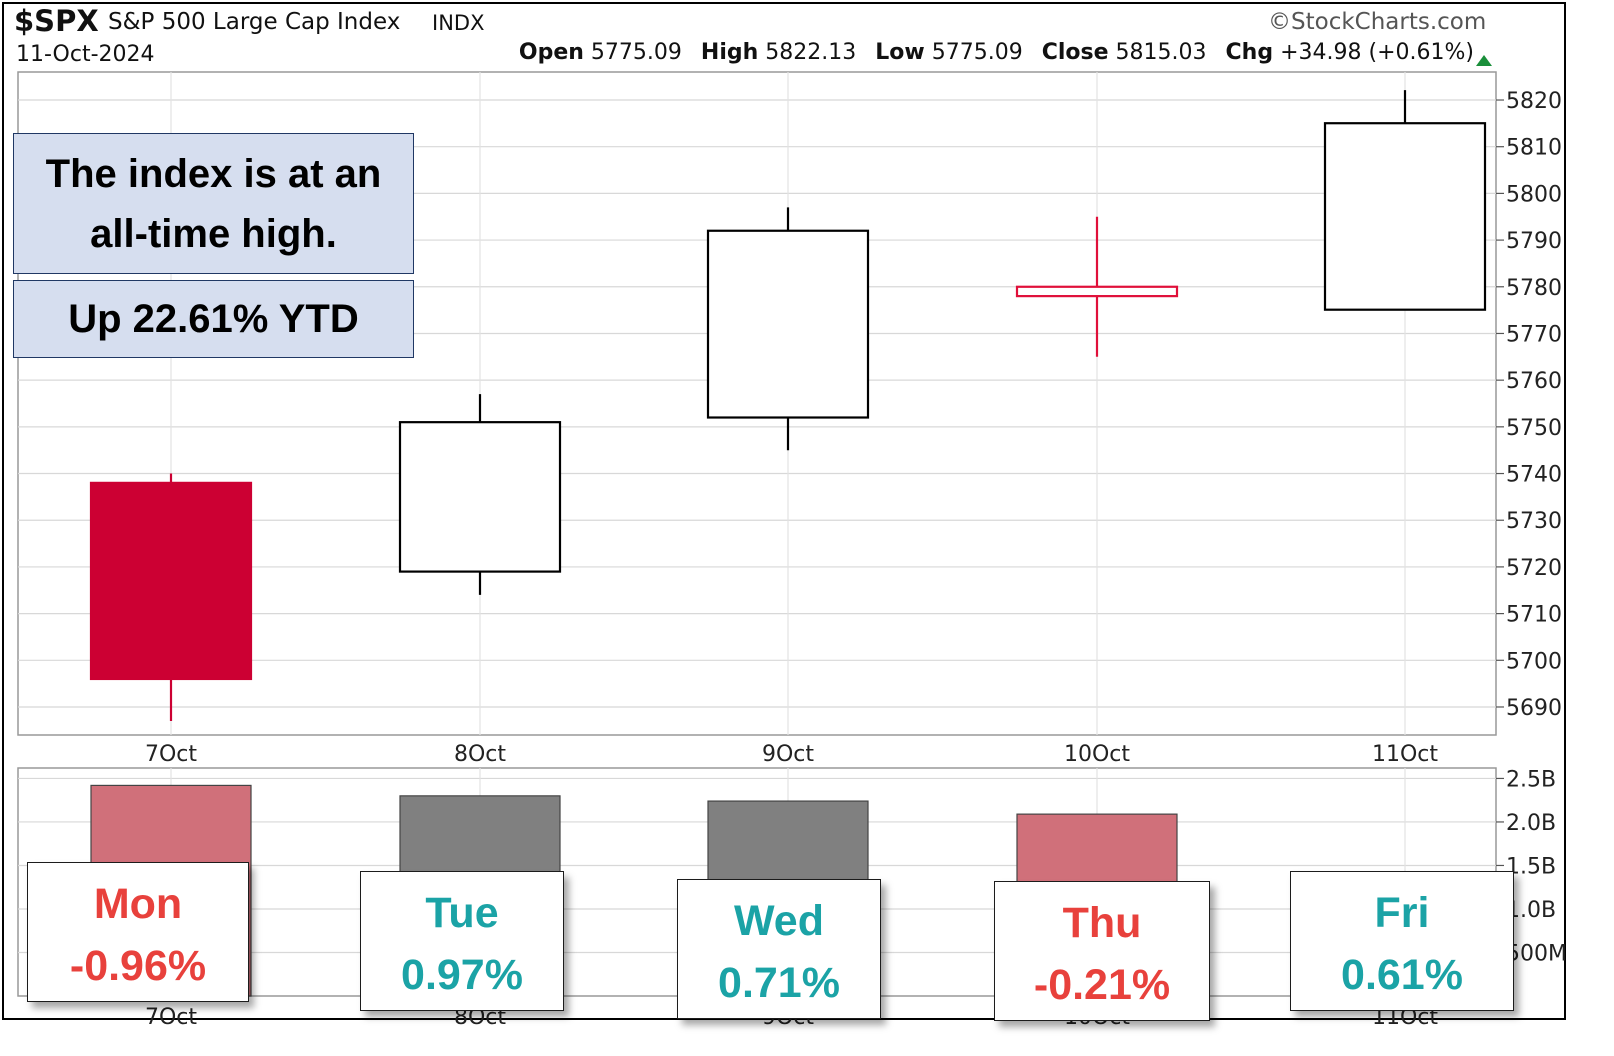 This screenshot has width=1614, height=1056. Describe the element at coordinates (1534, 334) in the screenshot. I see `price-tick-label: 5770` at that location.